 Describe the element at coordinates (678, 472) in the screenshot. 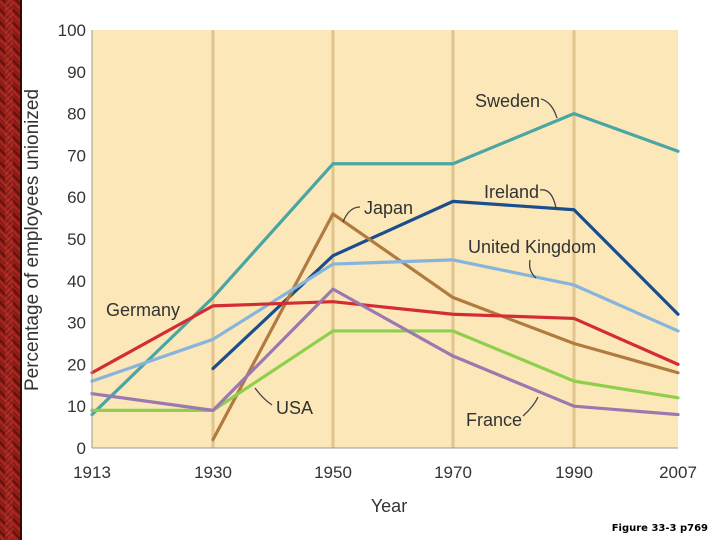

I see `x-tick-label: 2007` at that location.